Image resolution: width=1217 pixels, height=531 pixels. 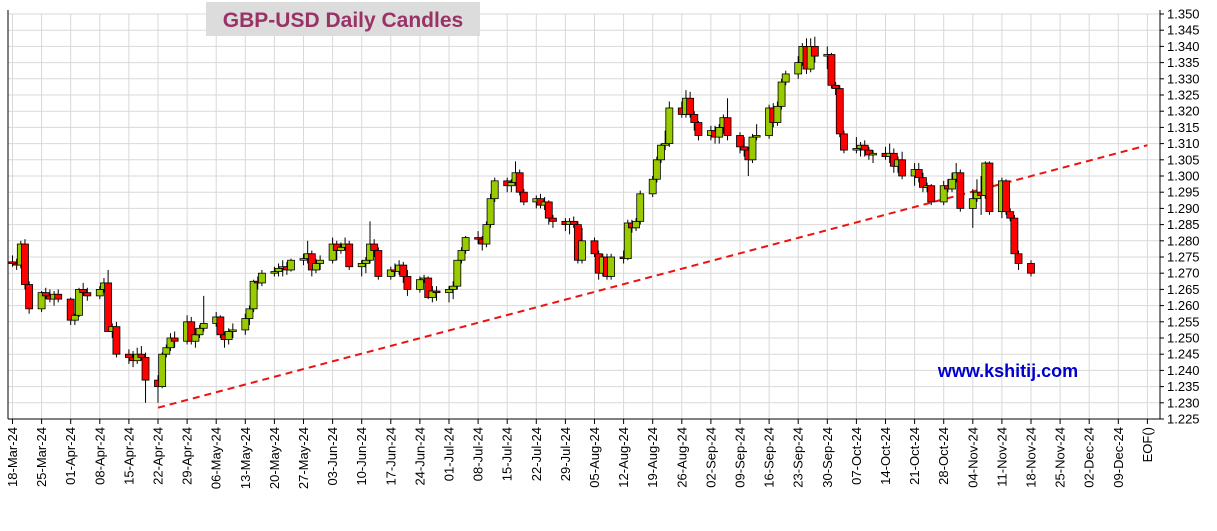 What do you see at coordinates (1183, 176) in the screenshot?
I see `y-tick-label: 1.300` at bounding box center [1183, 176].